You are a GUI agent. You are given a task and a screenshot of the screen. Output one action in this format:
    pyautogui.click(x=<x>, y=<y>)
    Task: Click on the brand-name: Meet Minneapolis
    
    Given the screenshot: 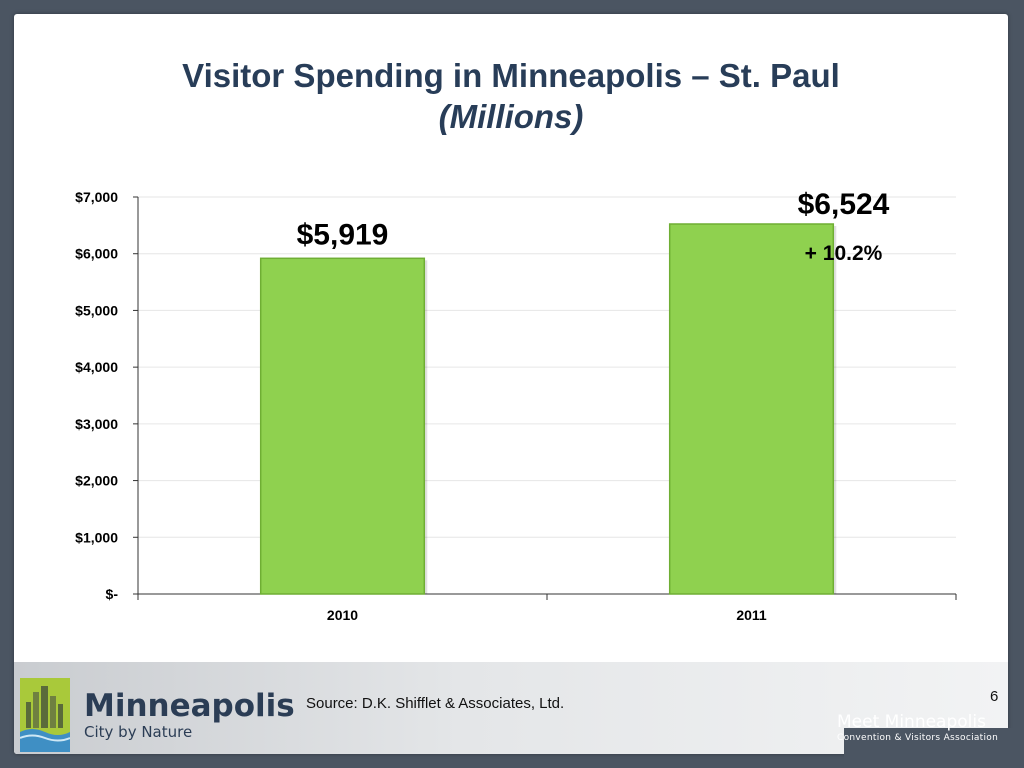 What is the action you would take?
    pyautogui.click(x=911, y=722)
    